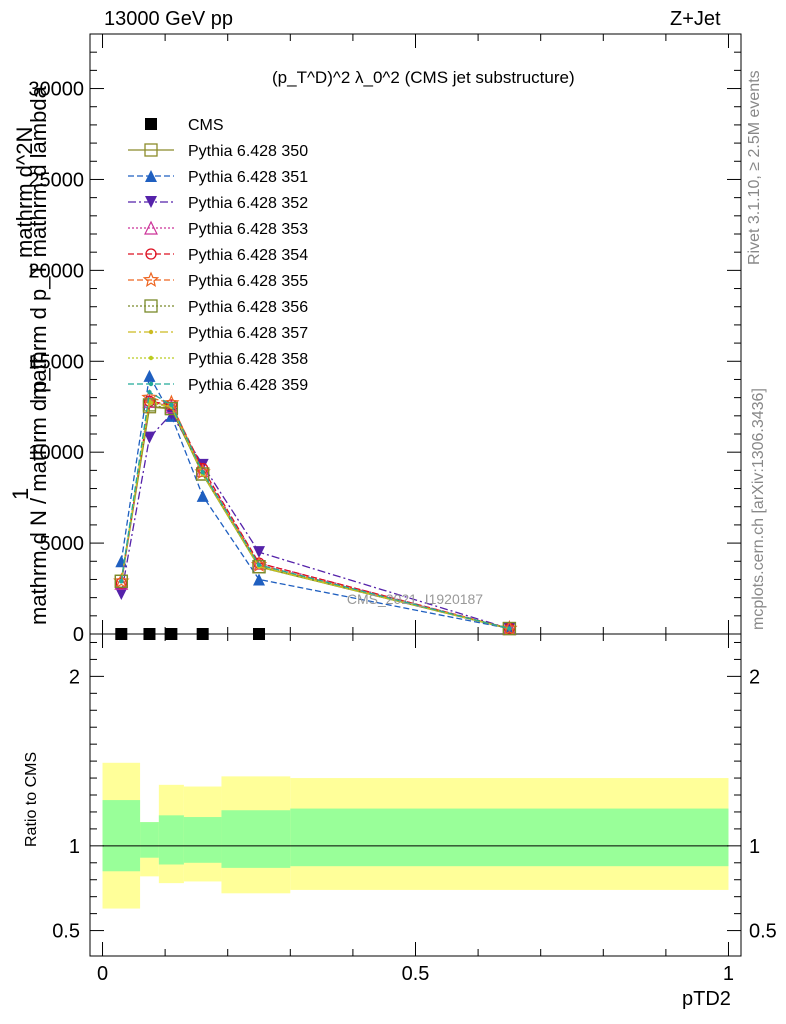 The height and width of the screenshot is (1024, 786). What do you see at coordinates (38, 489) in the screenshot?
I see `ylabel-line-4: mathrm d N / mathrm d p_T` at bounding box center [38, 489].